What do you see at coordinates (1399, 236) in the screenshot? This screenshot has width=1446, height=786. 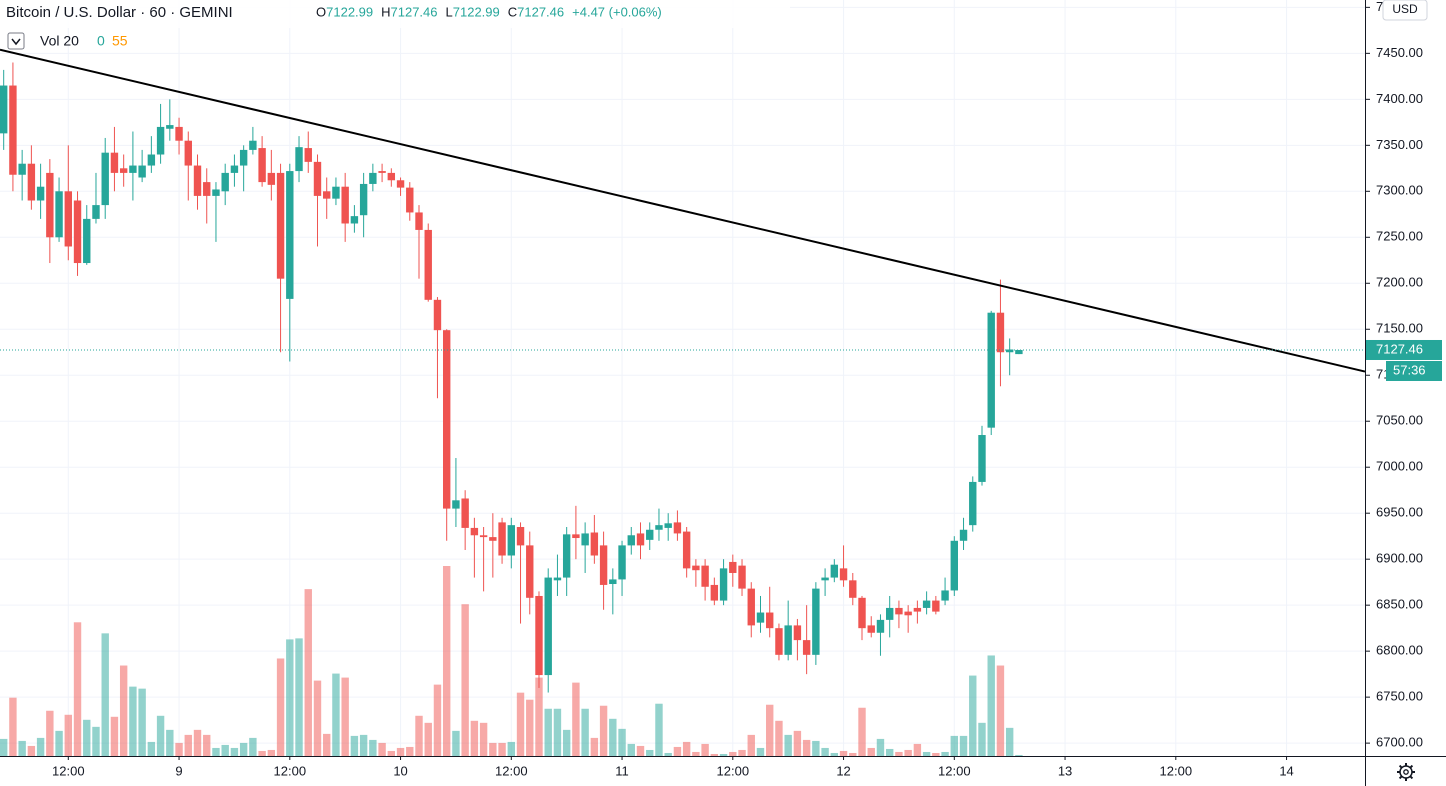 I see `y-tick-label: 7250.00` at bounding box center [1399, 236].